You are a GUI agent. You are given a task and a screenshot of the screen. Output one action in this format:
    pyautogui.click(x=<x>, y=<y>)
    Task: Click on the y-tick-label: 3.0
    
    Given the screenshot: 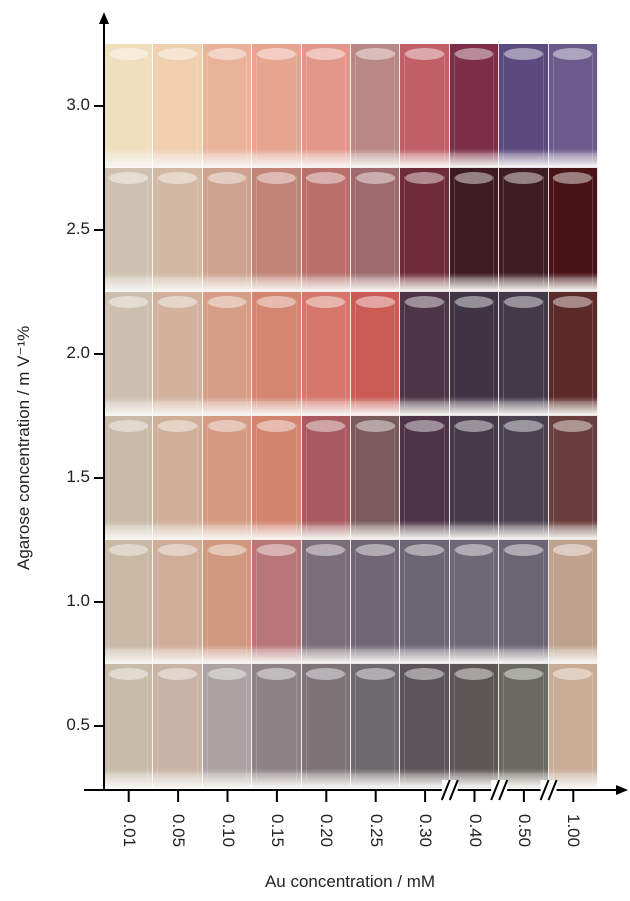 What is the action you would take?
    pyautogui.click(x=78, y=104)
    